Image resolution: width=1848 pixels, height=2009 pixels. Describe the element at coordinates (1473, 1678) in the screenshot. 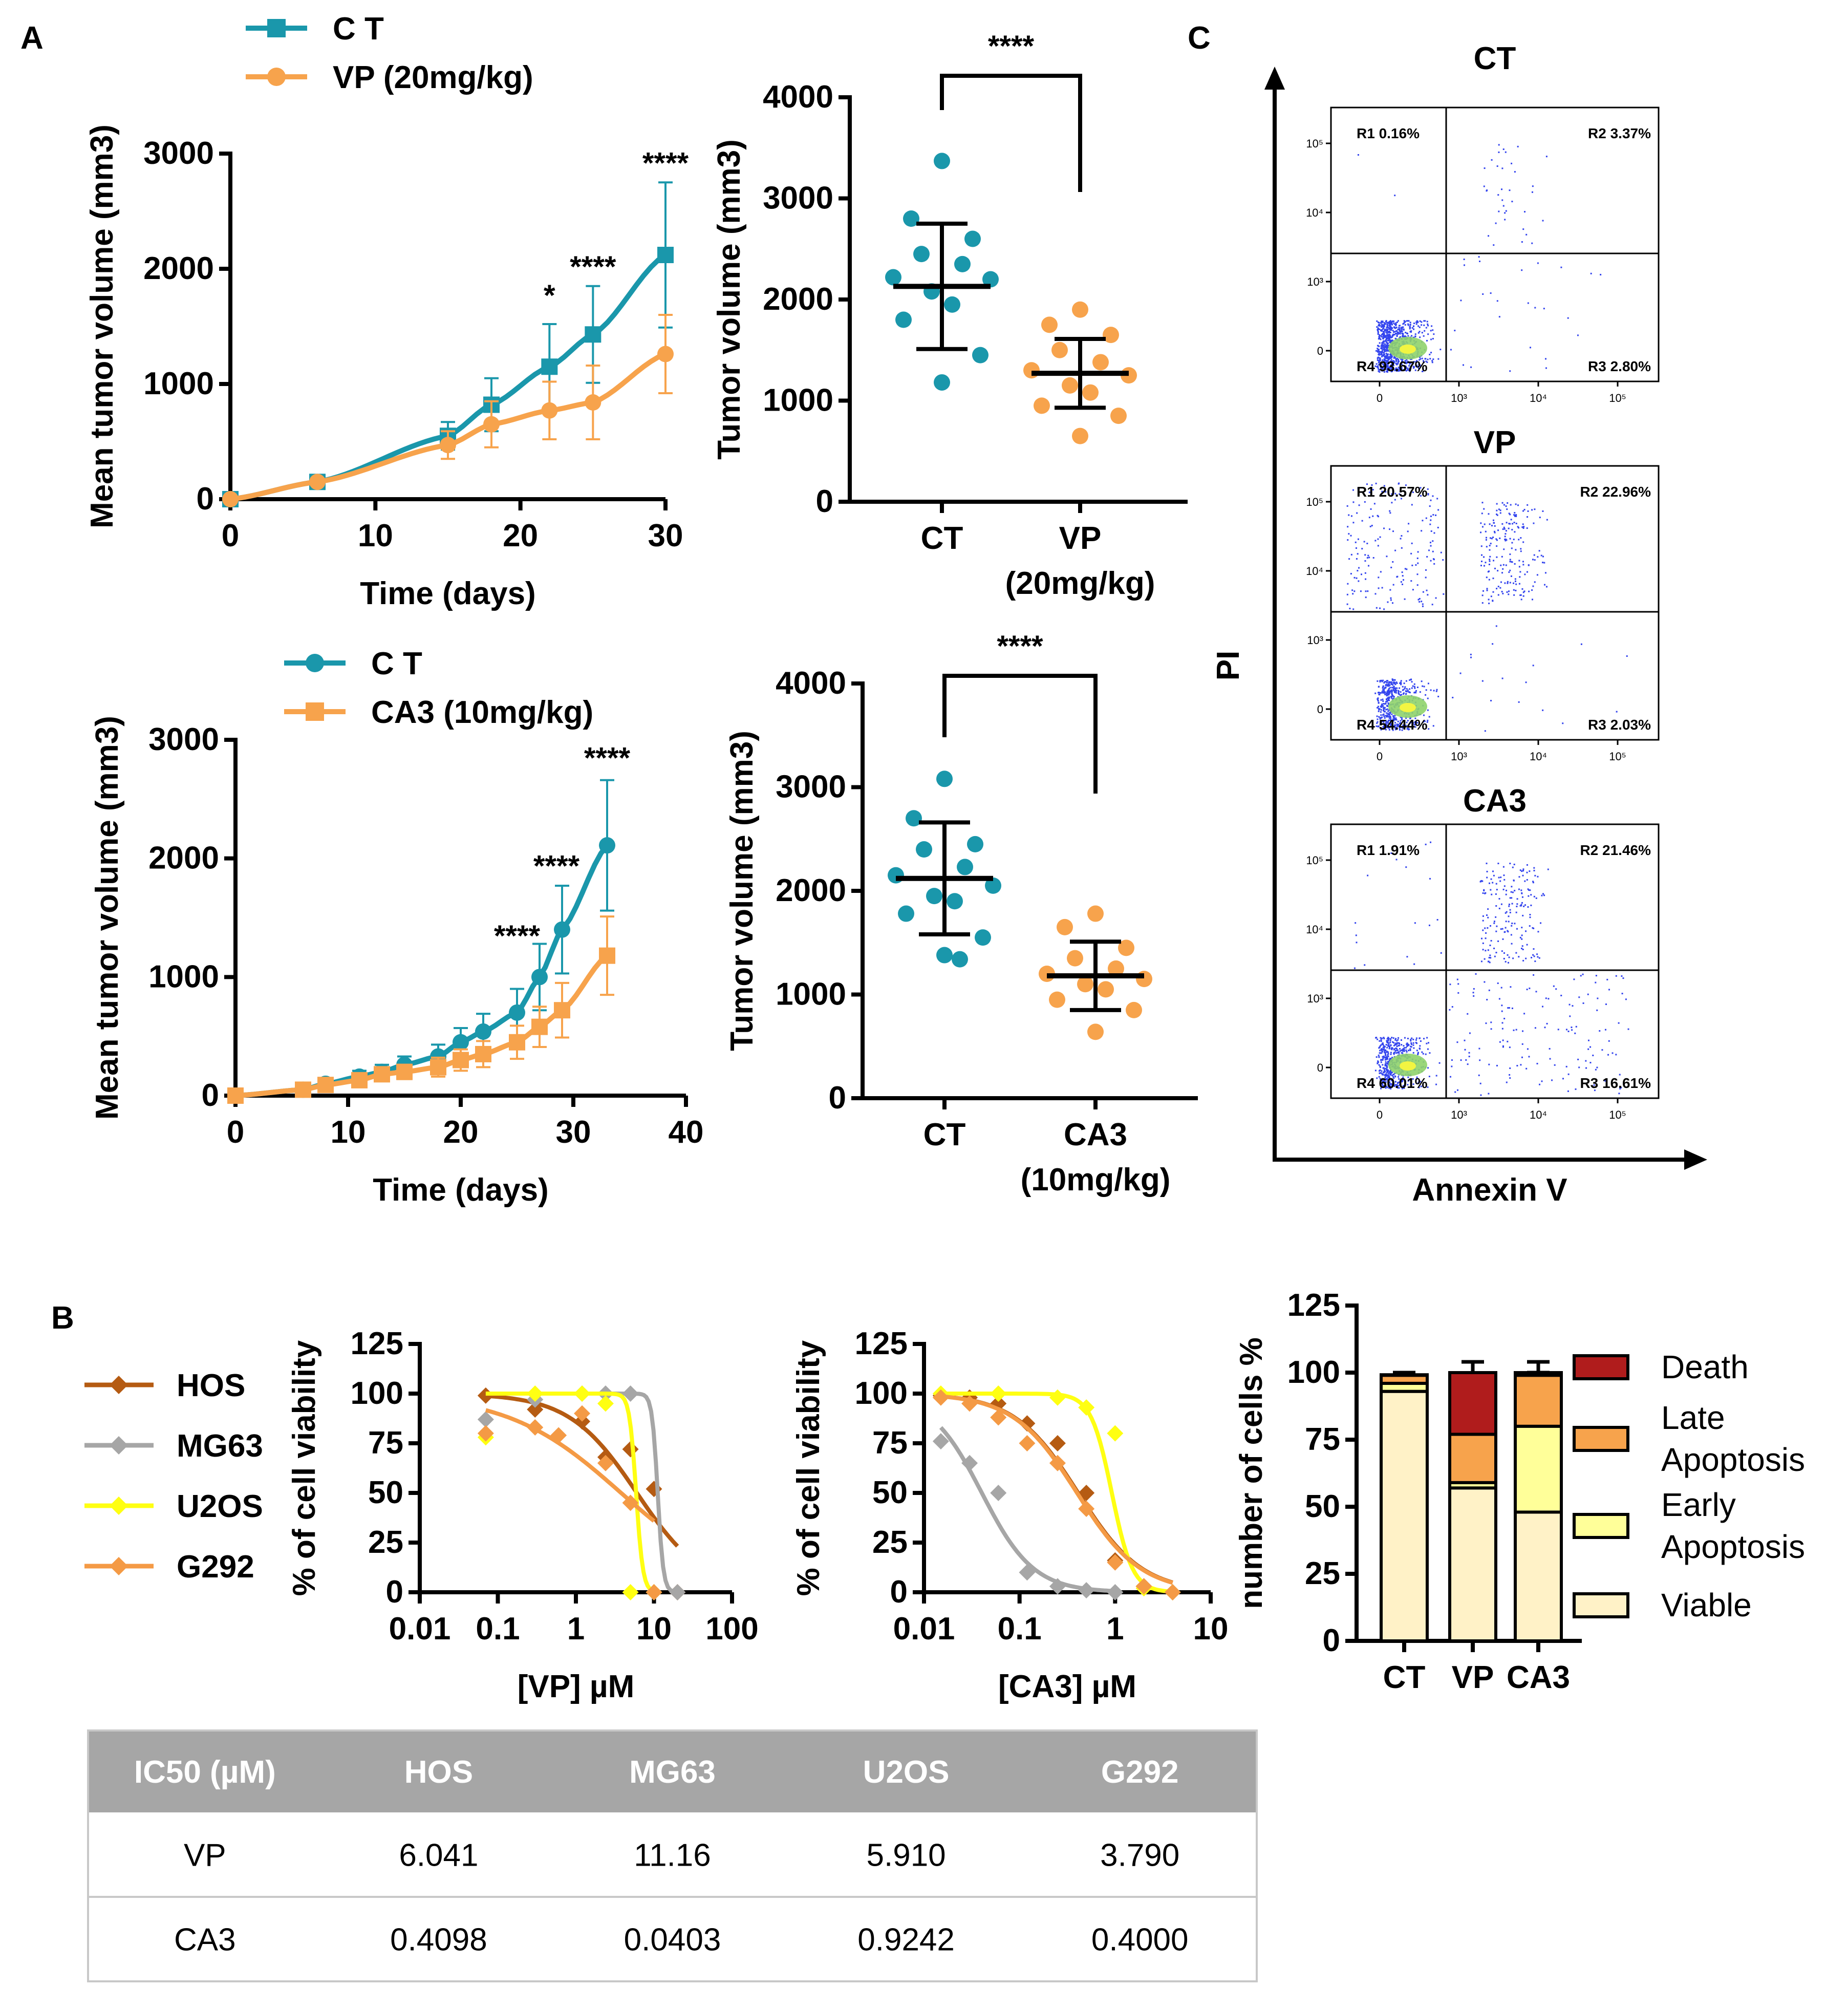

I see `x-tick-label: VP` at that location.